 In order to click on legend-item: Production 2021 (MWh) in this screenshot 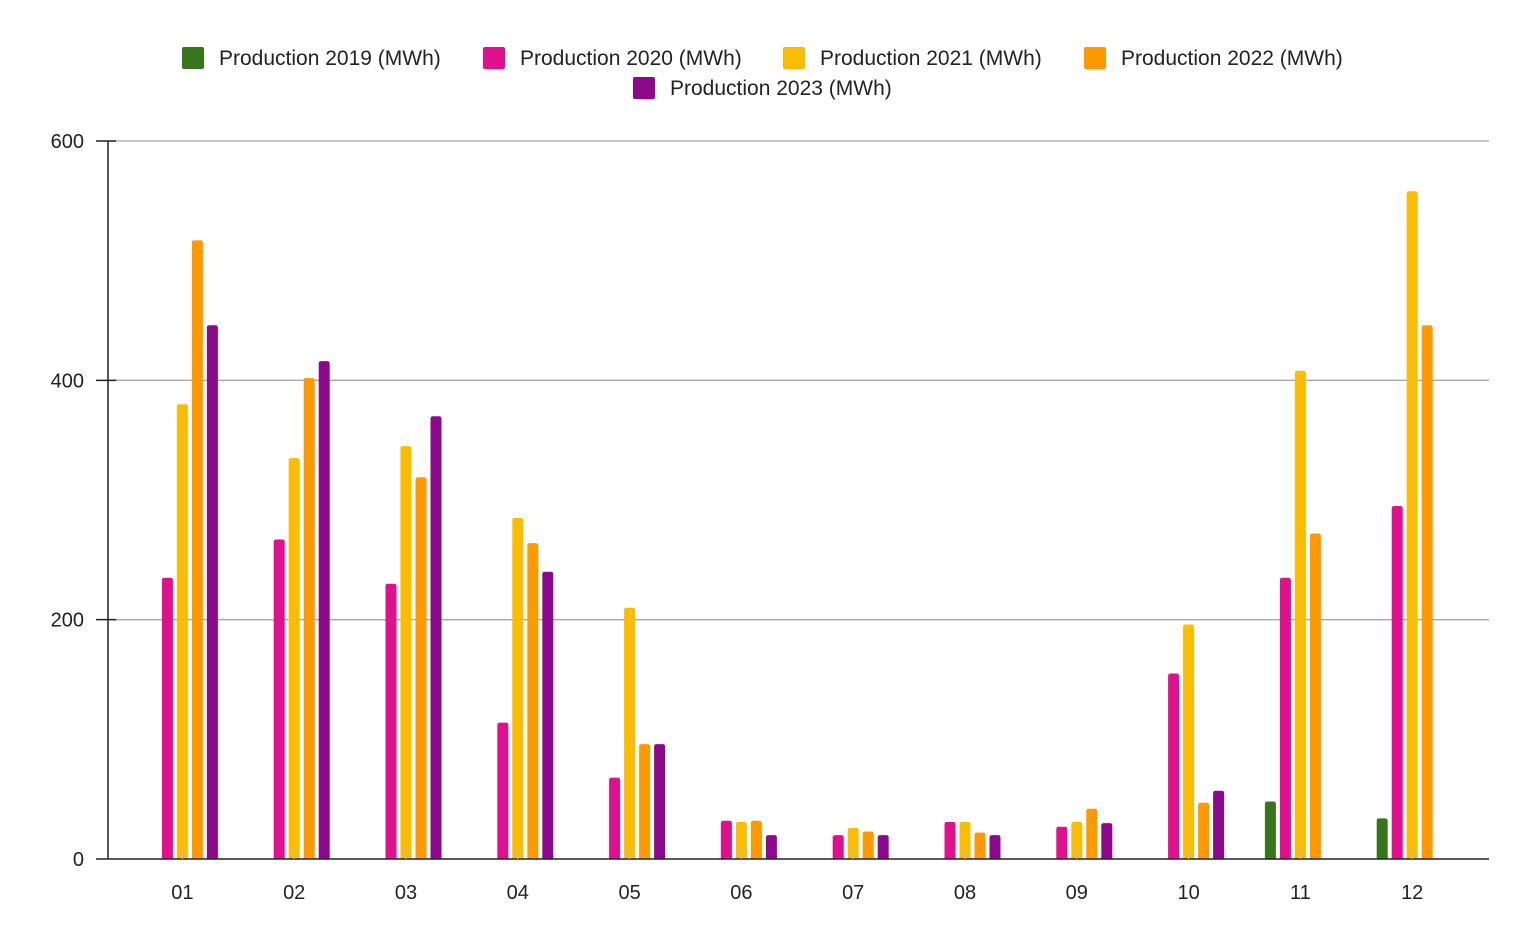, I will do `click(912, 58)`.